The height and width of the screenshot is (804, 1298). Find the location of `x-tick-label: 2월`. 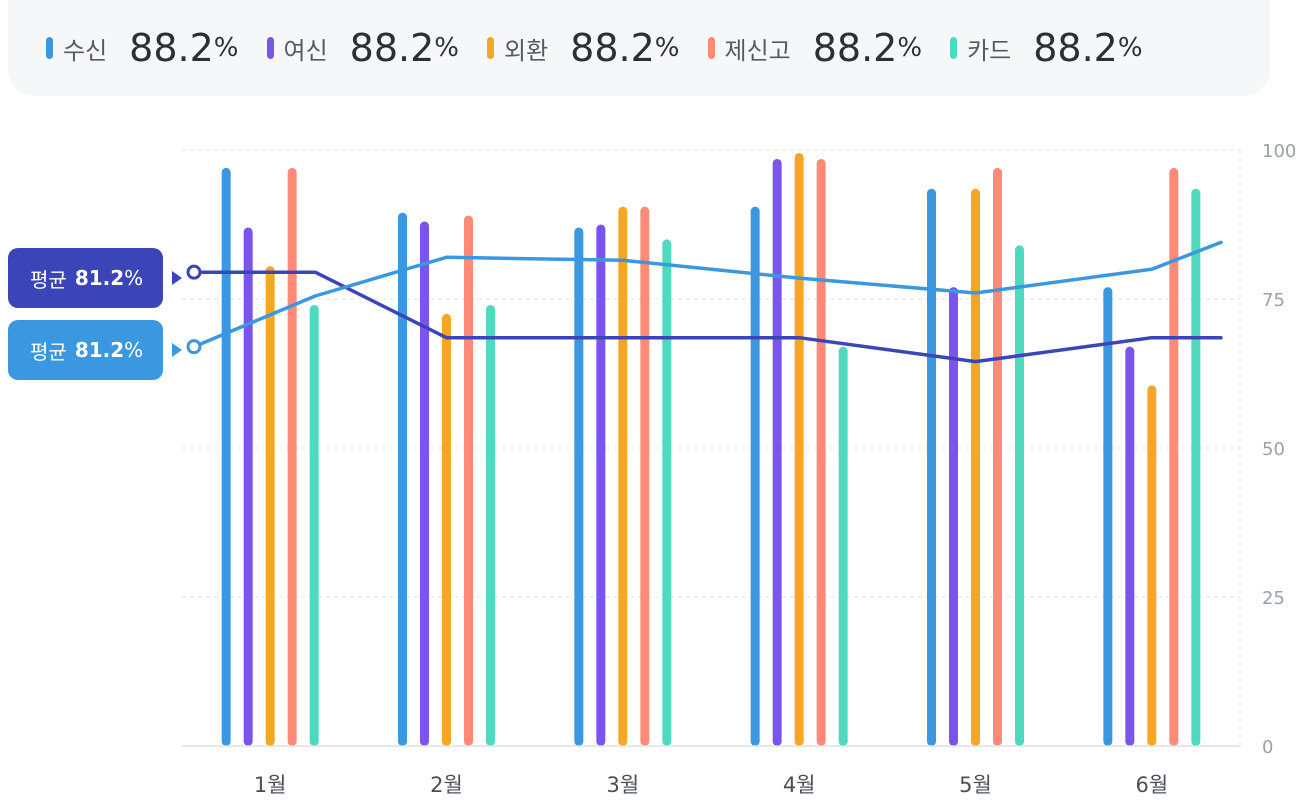

x-tick-label: 2월 is located at coordinates (446, 785).